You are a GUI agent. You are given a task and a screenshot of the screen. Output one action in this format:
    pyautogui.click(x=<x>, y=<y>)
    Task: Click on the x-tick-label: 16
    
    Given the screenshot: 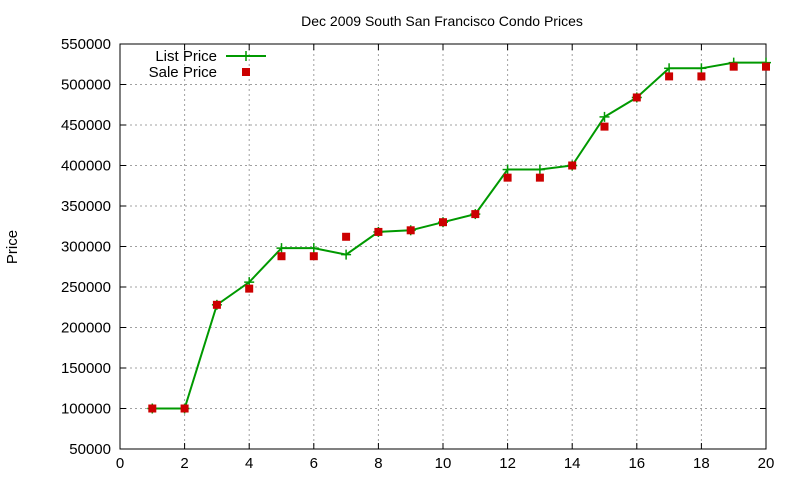 What is the action you would take?
    pyautogui.click(x=636, y=463)
    